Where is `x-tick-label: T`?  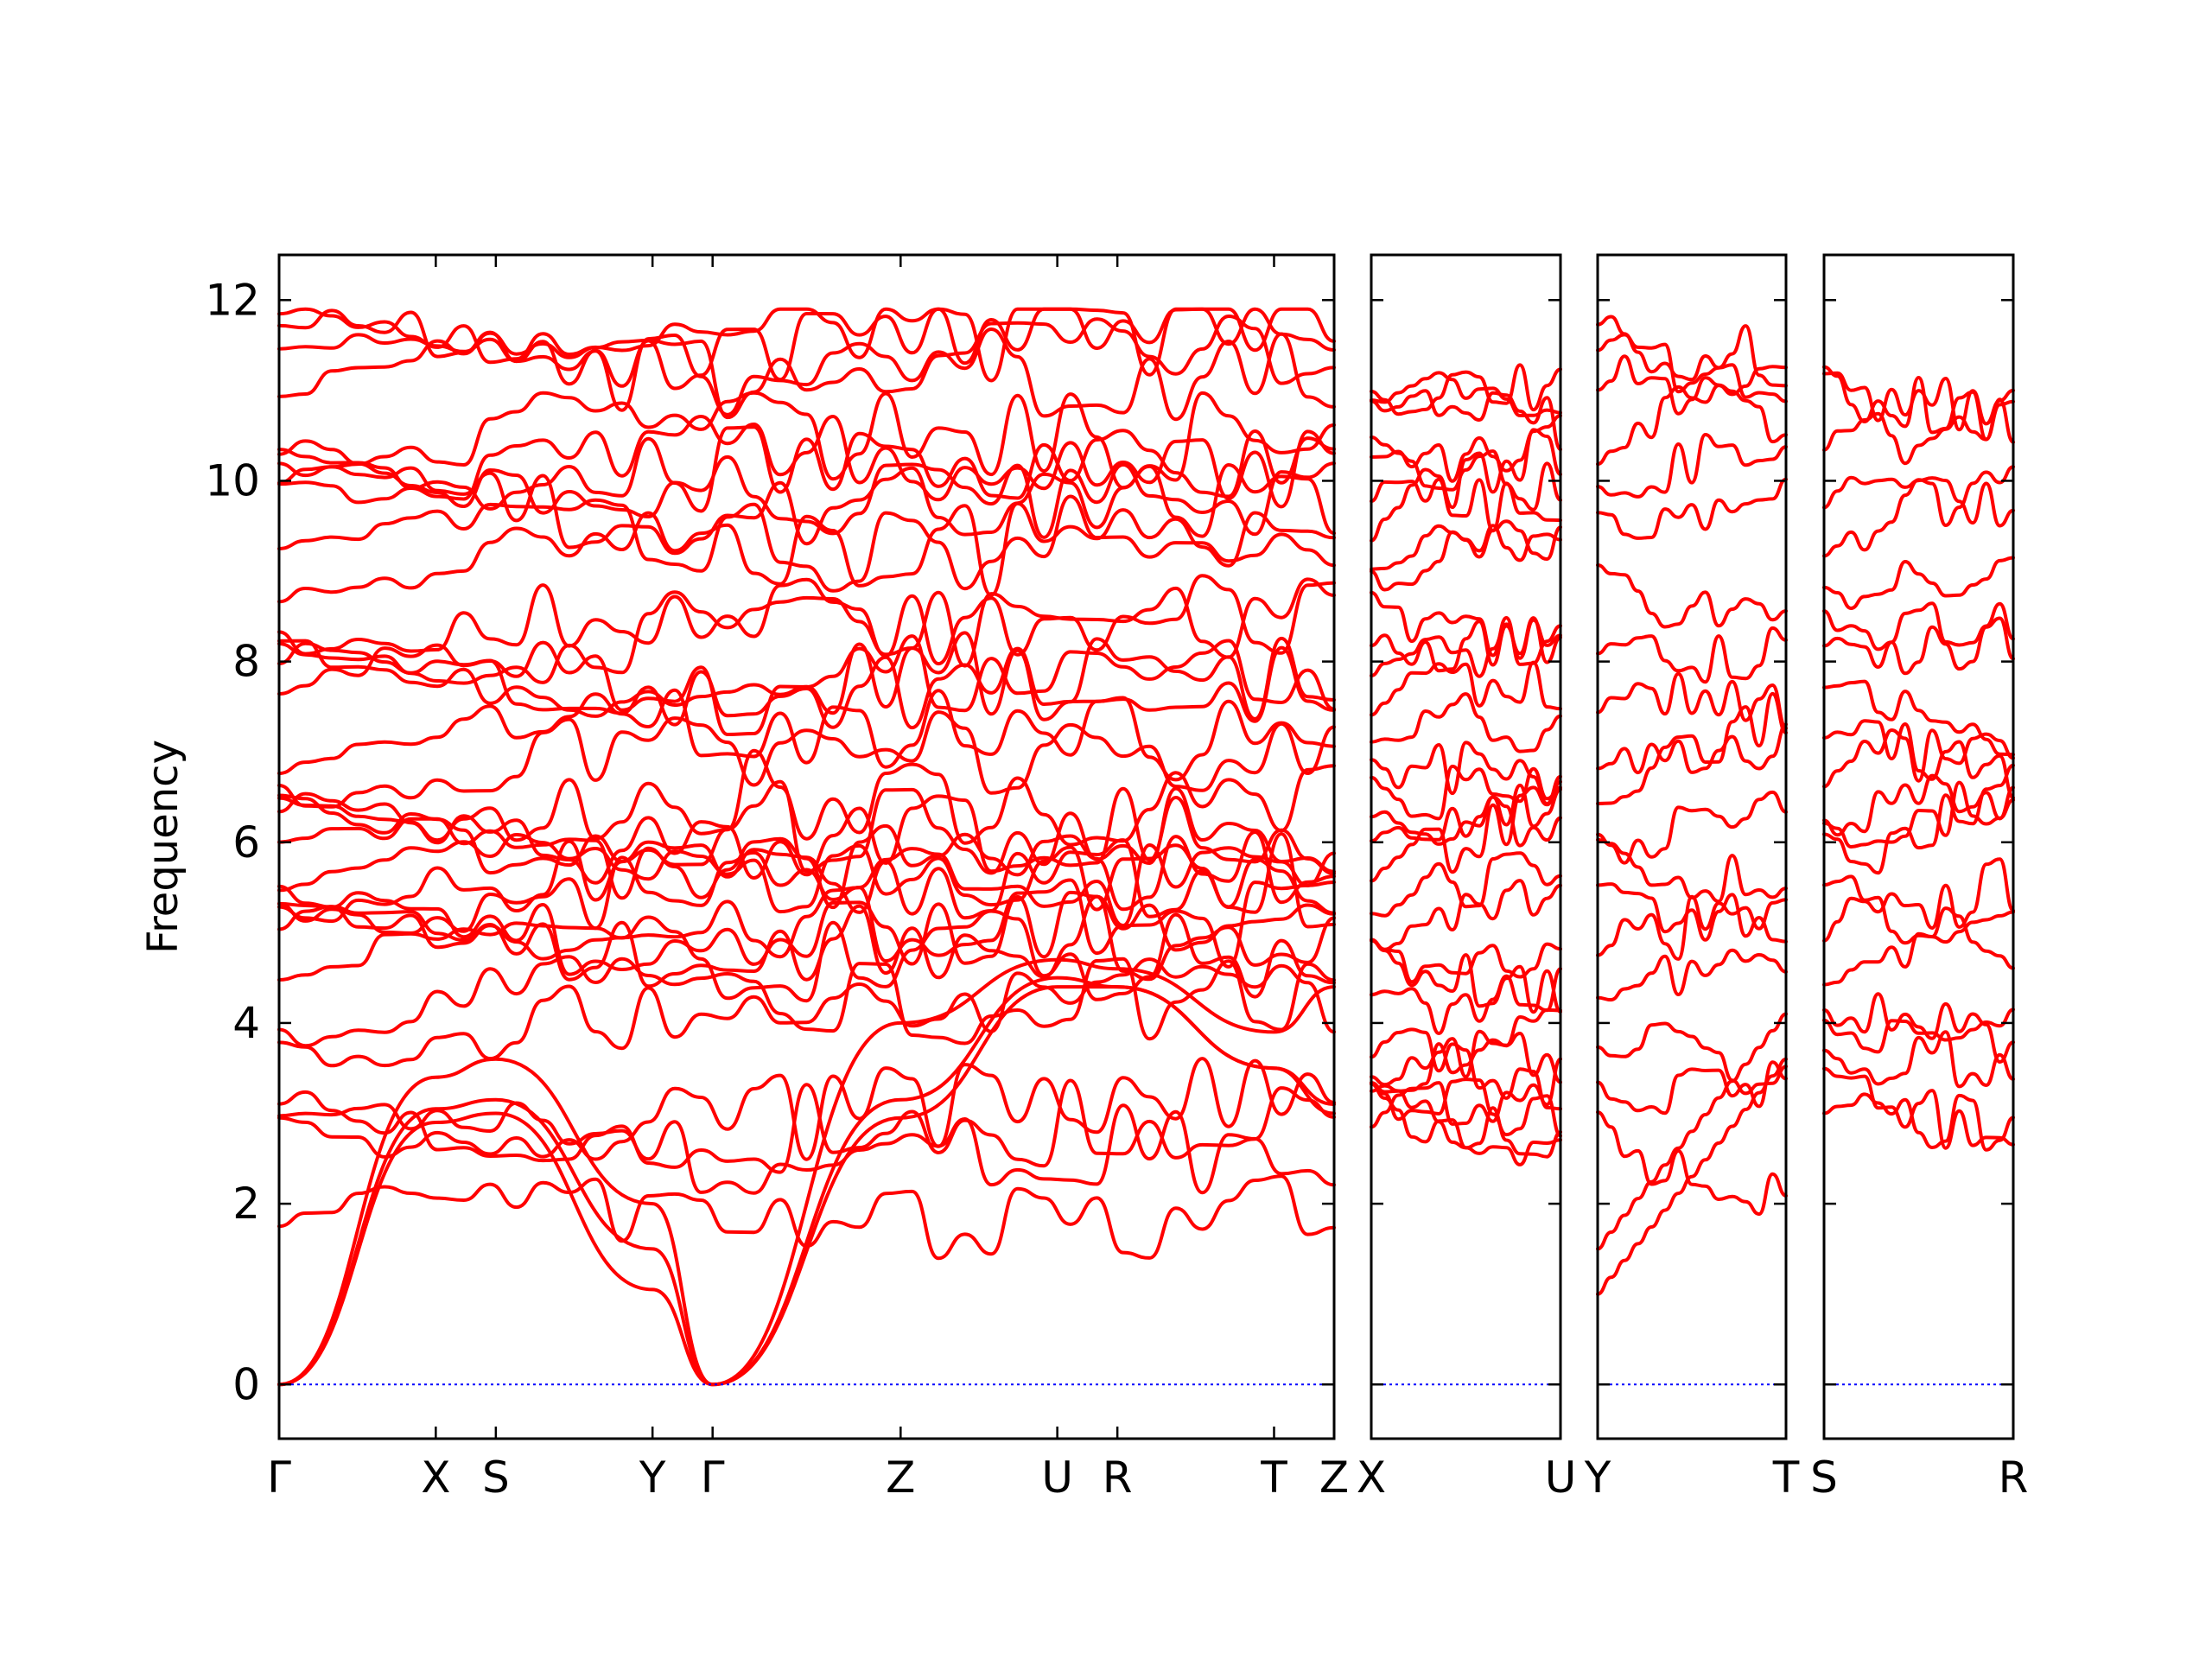 x-tick-label: T is located at coordinates (1786, 1477).